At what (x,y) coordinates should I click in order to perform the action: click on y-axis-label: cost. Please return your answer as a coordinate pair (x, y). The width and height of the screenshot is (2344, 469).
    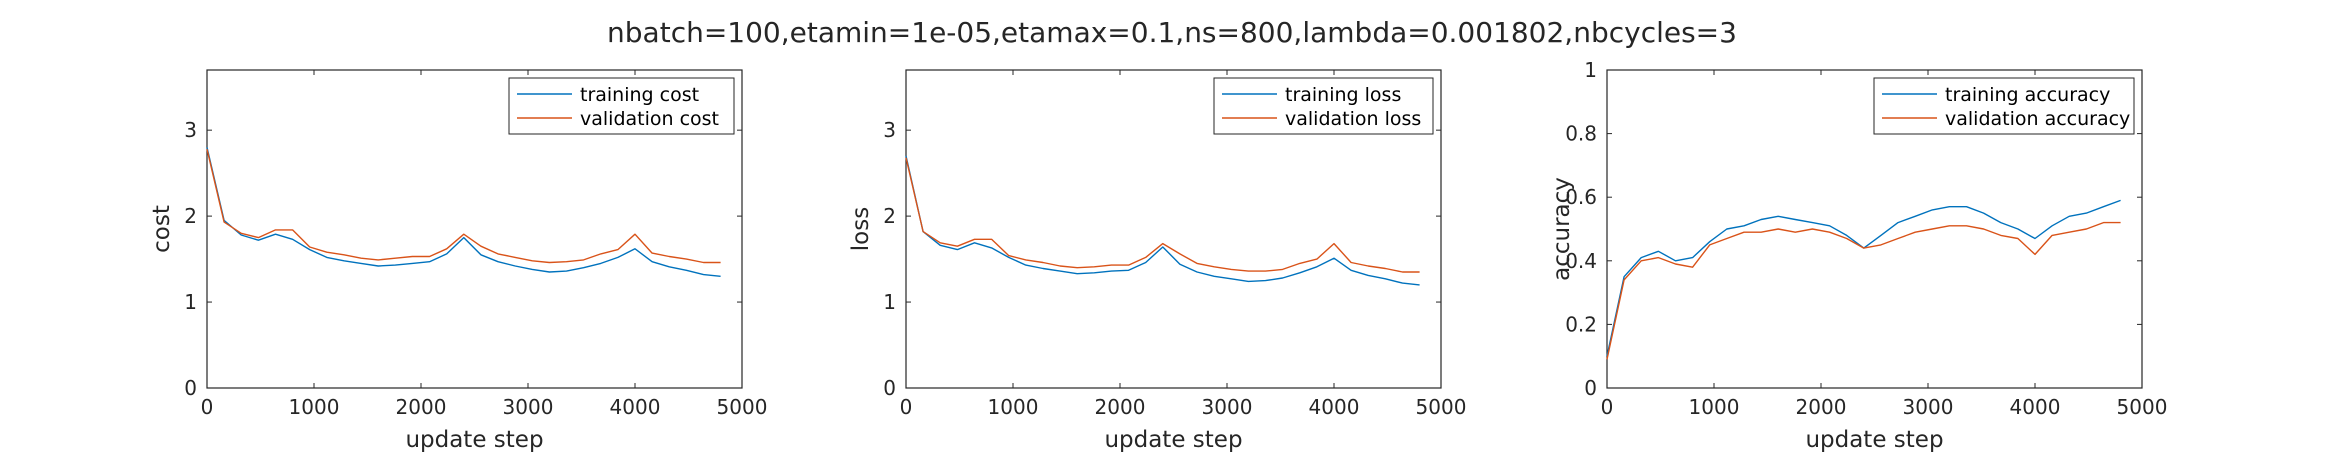
    Looking at the image, I should click on (162, 229).